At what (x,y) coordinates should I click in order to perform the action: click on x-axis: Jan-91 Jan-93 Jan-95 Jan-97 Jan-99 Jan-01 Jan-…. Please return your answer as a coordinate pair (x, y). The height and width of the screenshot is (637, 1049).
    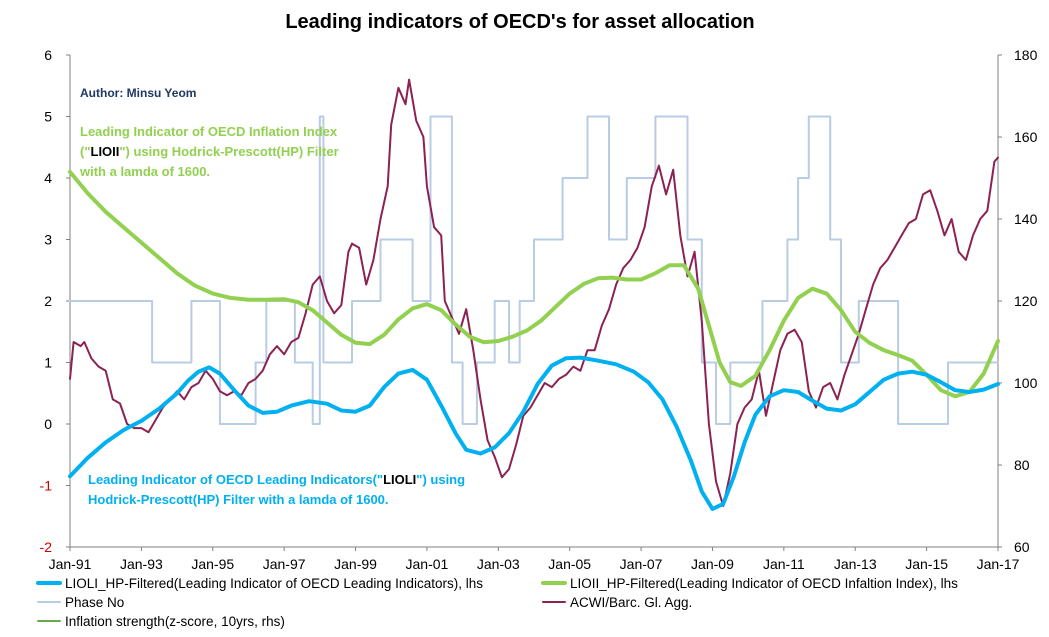
    Looking at the image, I should click on (534, 559).